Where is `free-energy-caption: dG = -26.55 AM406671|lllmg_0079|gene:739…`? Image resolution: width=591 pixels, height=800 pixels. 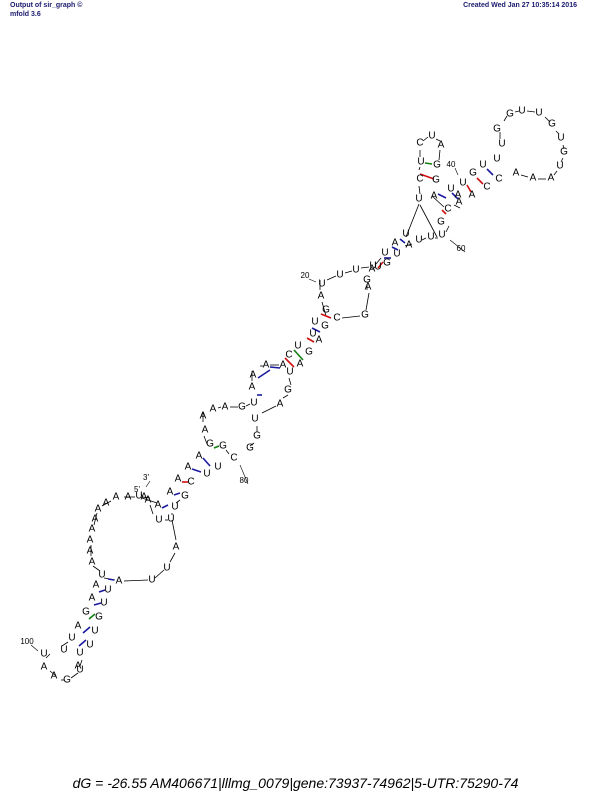 free-energy-caption: dG = -26.55 AM406671|lllmg_0079|gene:739… is located at coordinates (295, 783).